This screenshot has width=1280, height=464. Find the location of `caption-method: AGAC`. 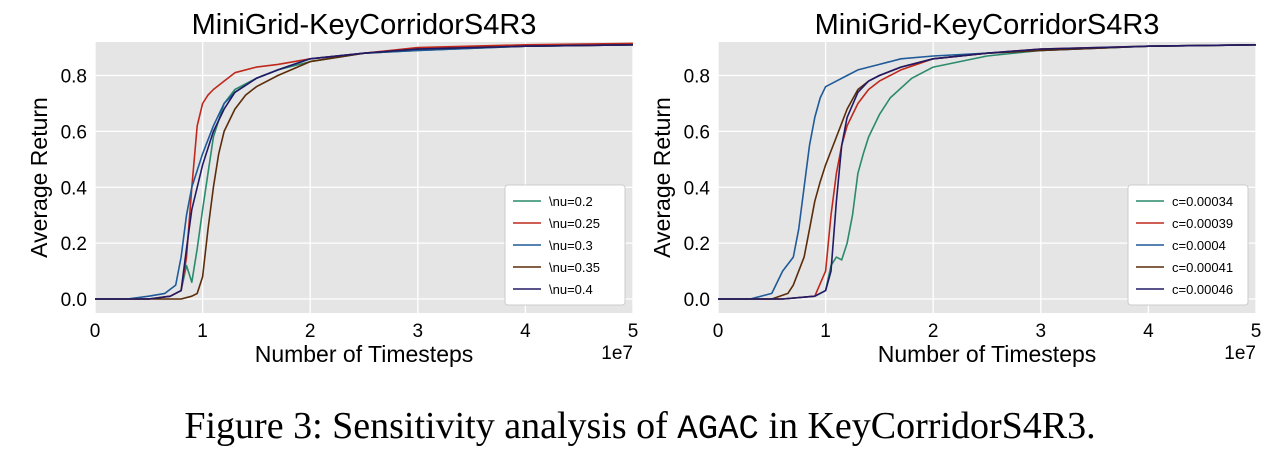

caption-method: AGAC is located at coordinates (718, 430).